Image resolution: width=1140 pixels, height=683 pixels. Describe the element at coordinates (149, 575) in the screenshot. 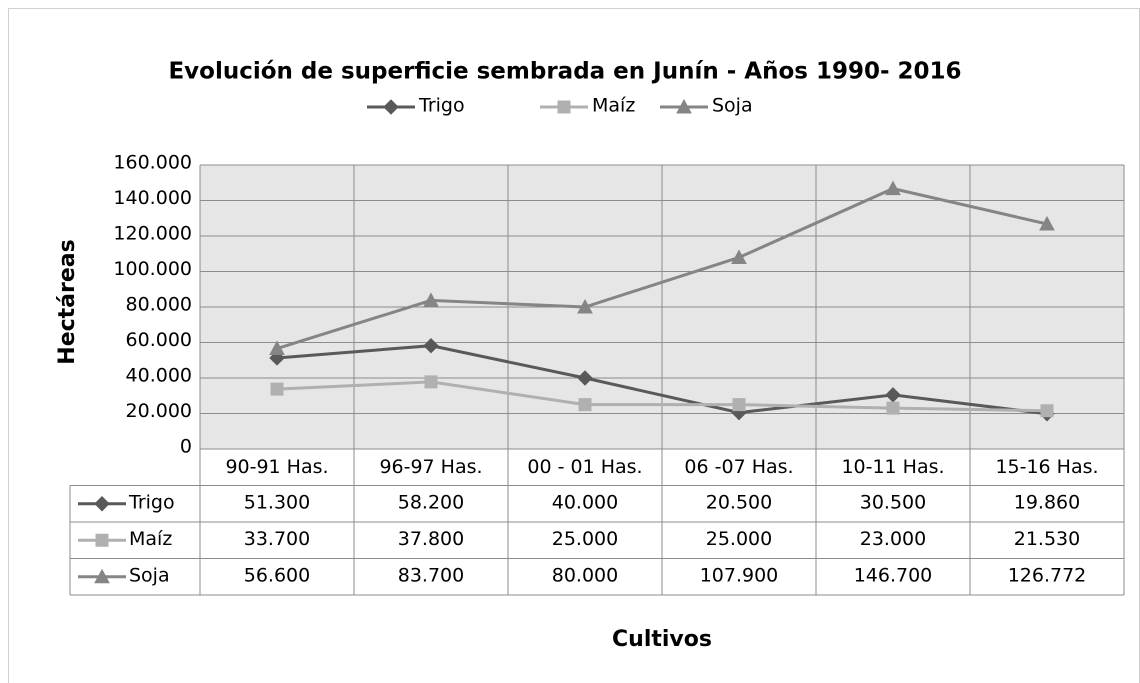

I see `table-series-name: Soja` at that location.